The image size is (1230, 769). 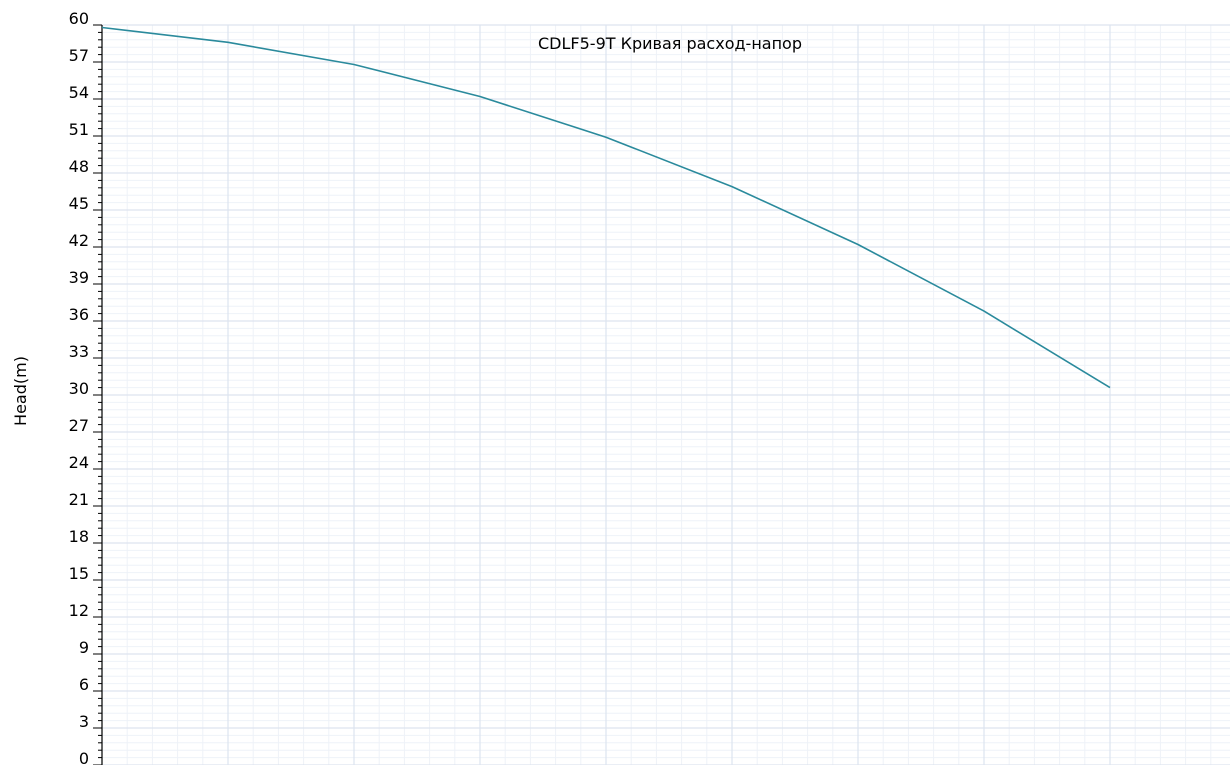 I want to click on y-tick-label: 30, so click(x=79, y=388).